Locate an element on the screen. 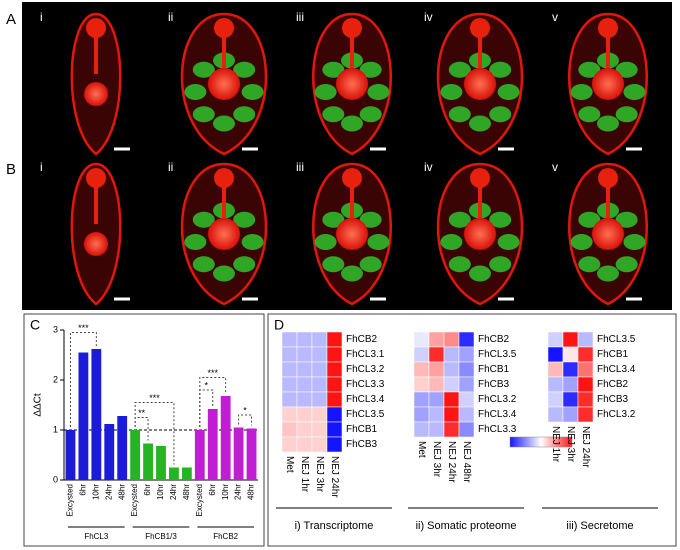 Image resolution: width=680 pixels, height=550 pixels. column-label: iv is located at coordinates (428, 17).